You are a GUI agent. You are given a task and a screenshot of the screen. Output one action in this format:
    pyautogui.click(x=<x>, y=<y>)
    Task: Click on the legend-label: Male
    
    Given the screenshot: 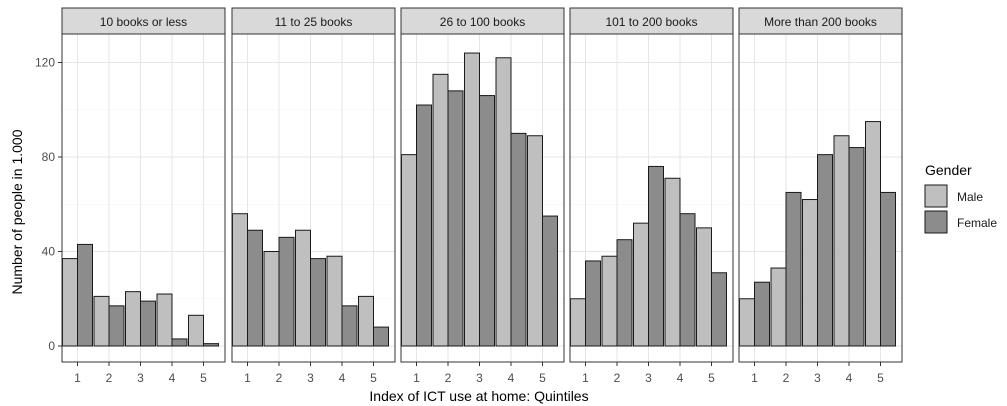 What is the action you would take?
    pyautogui.click(x=970, y=197)
    